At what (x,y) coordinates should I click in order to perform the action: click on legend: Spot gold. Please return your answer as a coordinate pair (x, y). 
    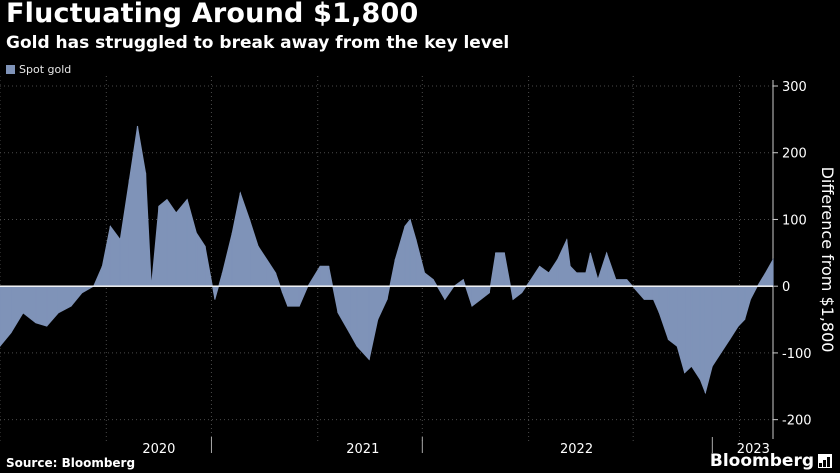
    Looking at the image, I should click on (38, 69).